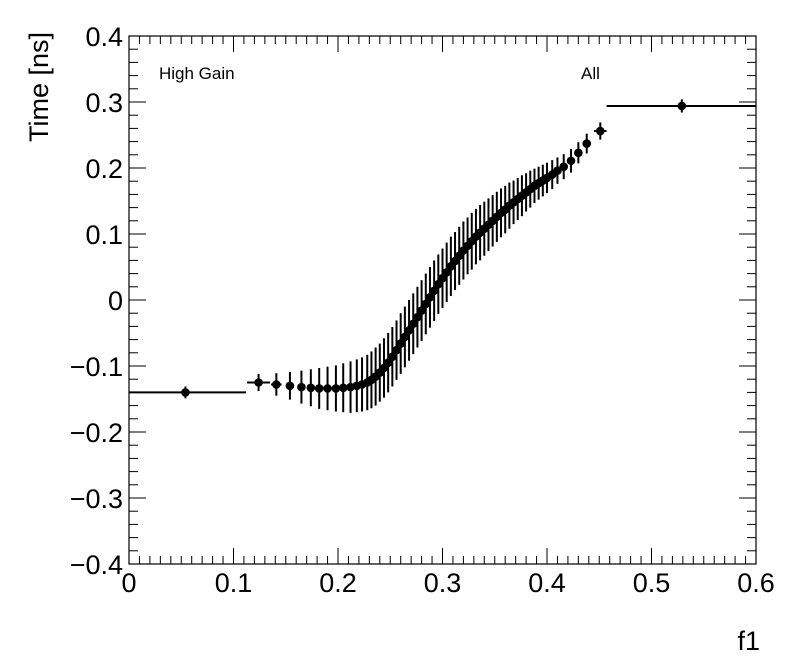 This screenshot has height=672, width=796. What do you see at coordinates (96, 565) in the screenshot?
I see `y-tick-label: −0.4` at bounding box center [96, 565].